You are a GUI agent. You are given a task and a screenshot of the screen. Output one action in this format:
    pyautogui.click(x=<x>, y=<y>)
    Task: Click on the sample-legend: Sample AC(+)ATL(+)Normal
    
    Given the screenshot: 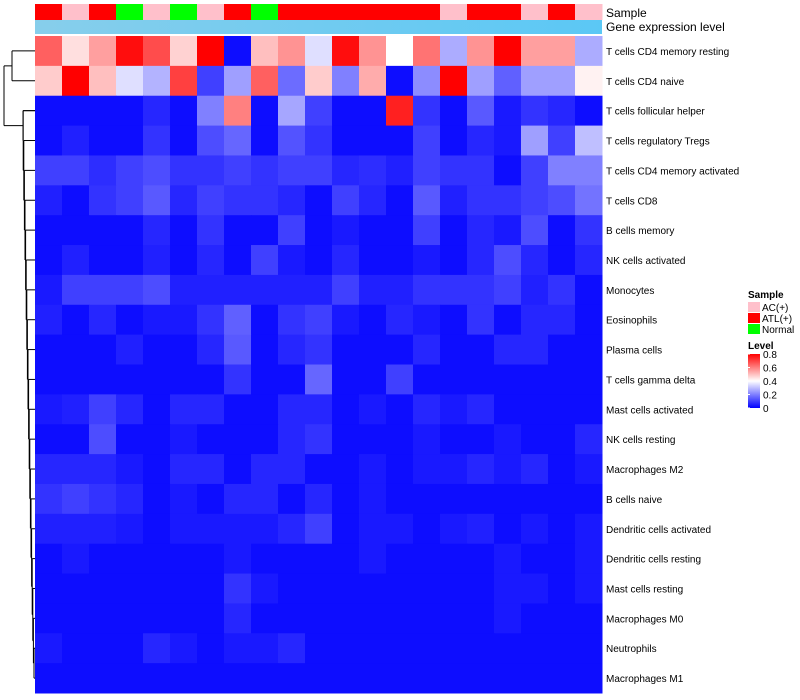 What is the action you would take?
    pyautogui.click(x=771, y=313)
    